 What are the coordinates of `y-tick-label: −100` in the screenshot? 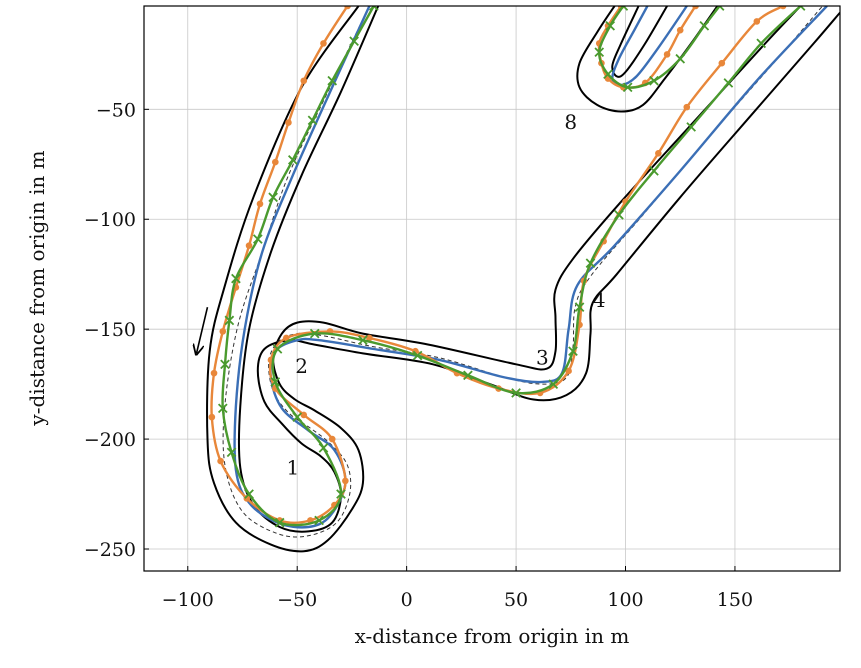 It's located at (110, 220).